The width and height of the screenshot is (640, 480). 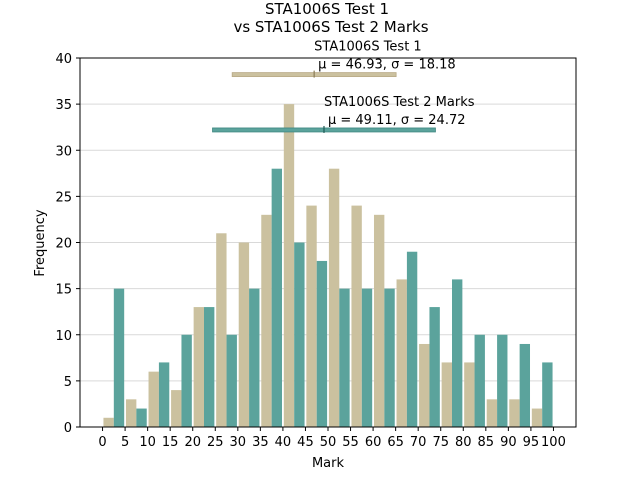 What do you see at coordinates (63, 336) in the screenshot?
I see `y-tick-label: 10` at bounding box center [63, 336].